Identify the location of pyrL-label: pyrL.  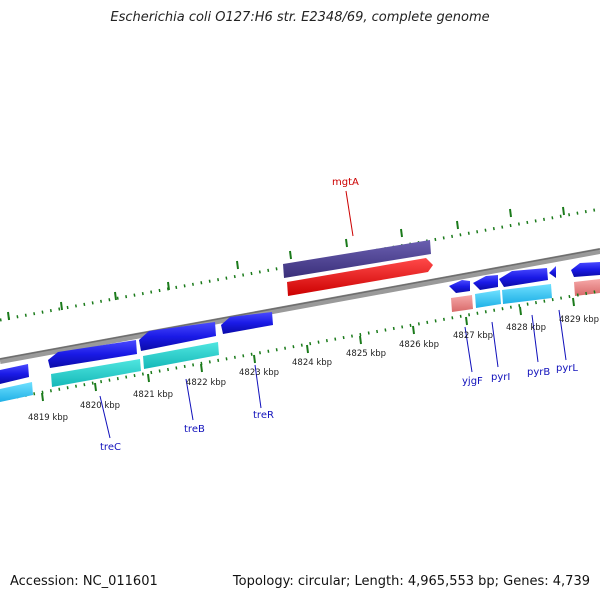
(567, 368).